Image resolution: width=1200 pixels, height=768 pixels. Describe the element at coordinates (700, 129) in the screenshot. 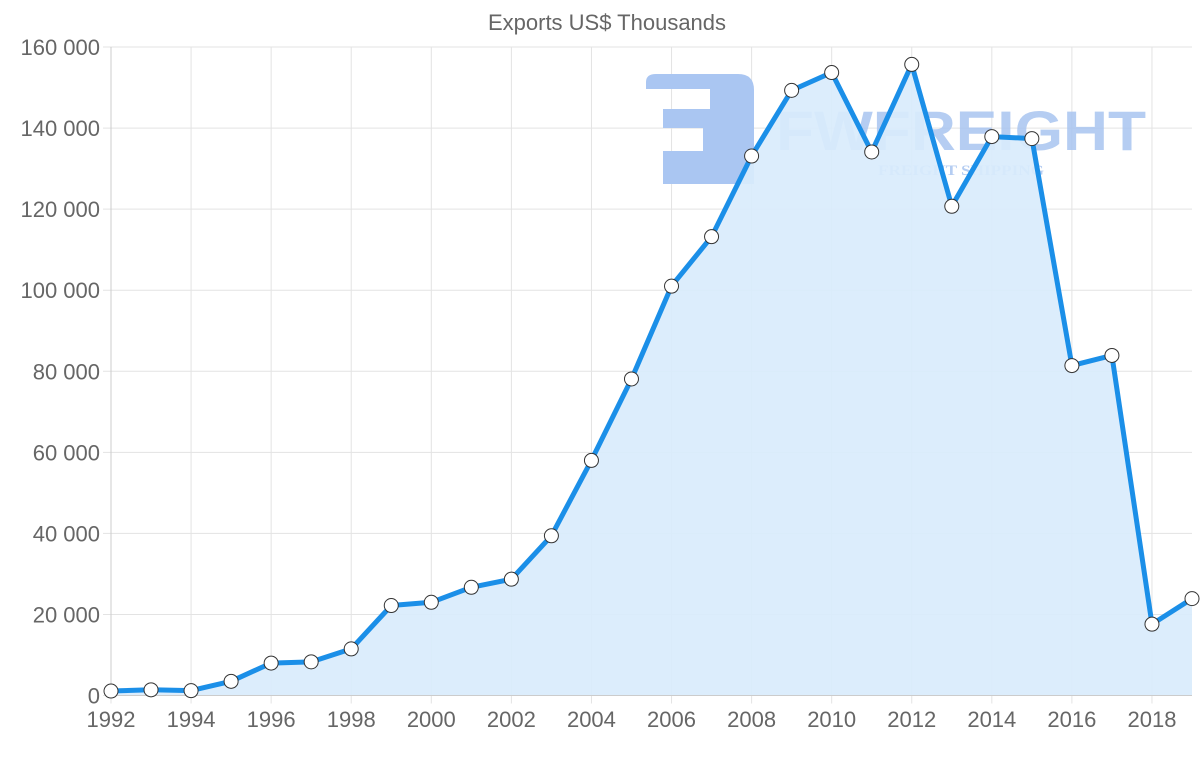

I see `fwfreight-logo-icon` at that location.